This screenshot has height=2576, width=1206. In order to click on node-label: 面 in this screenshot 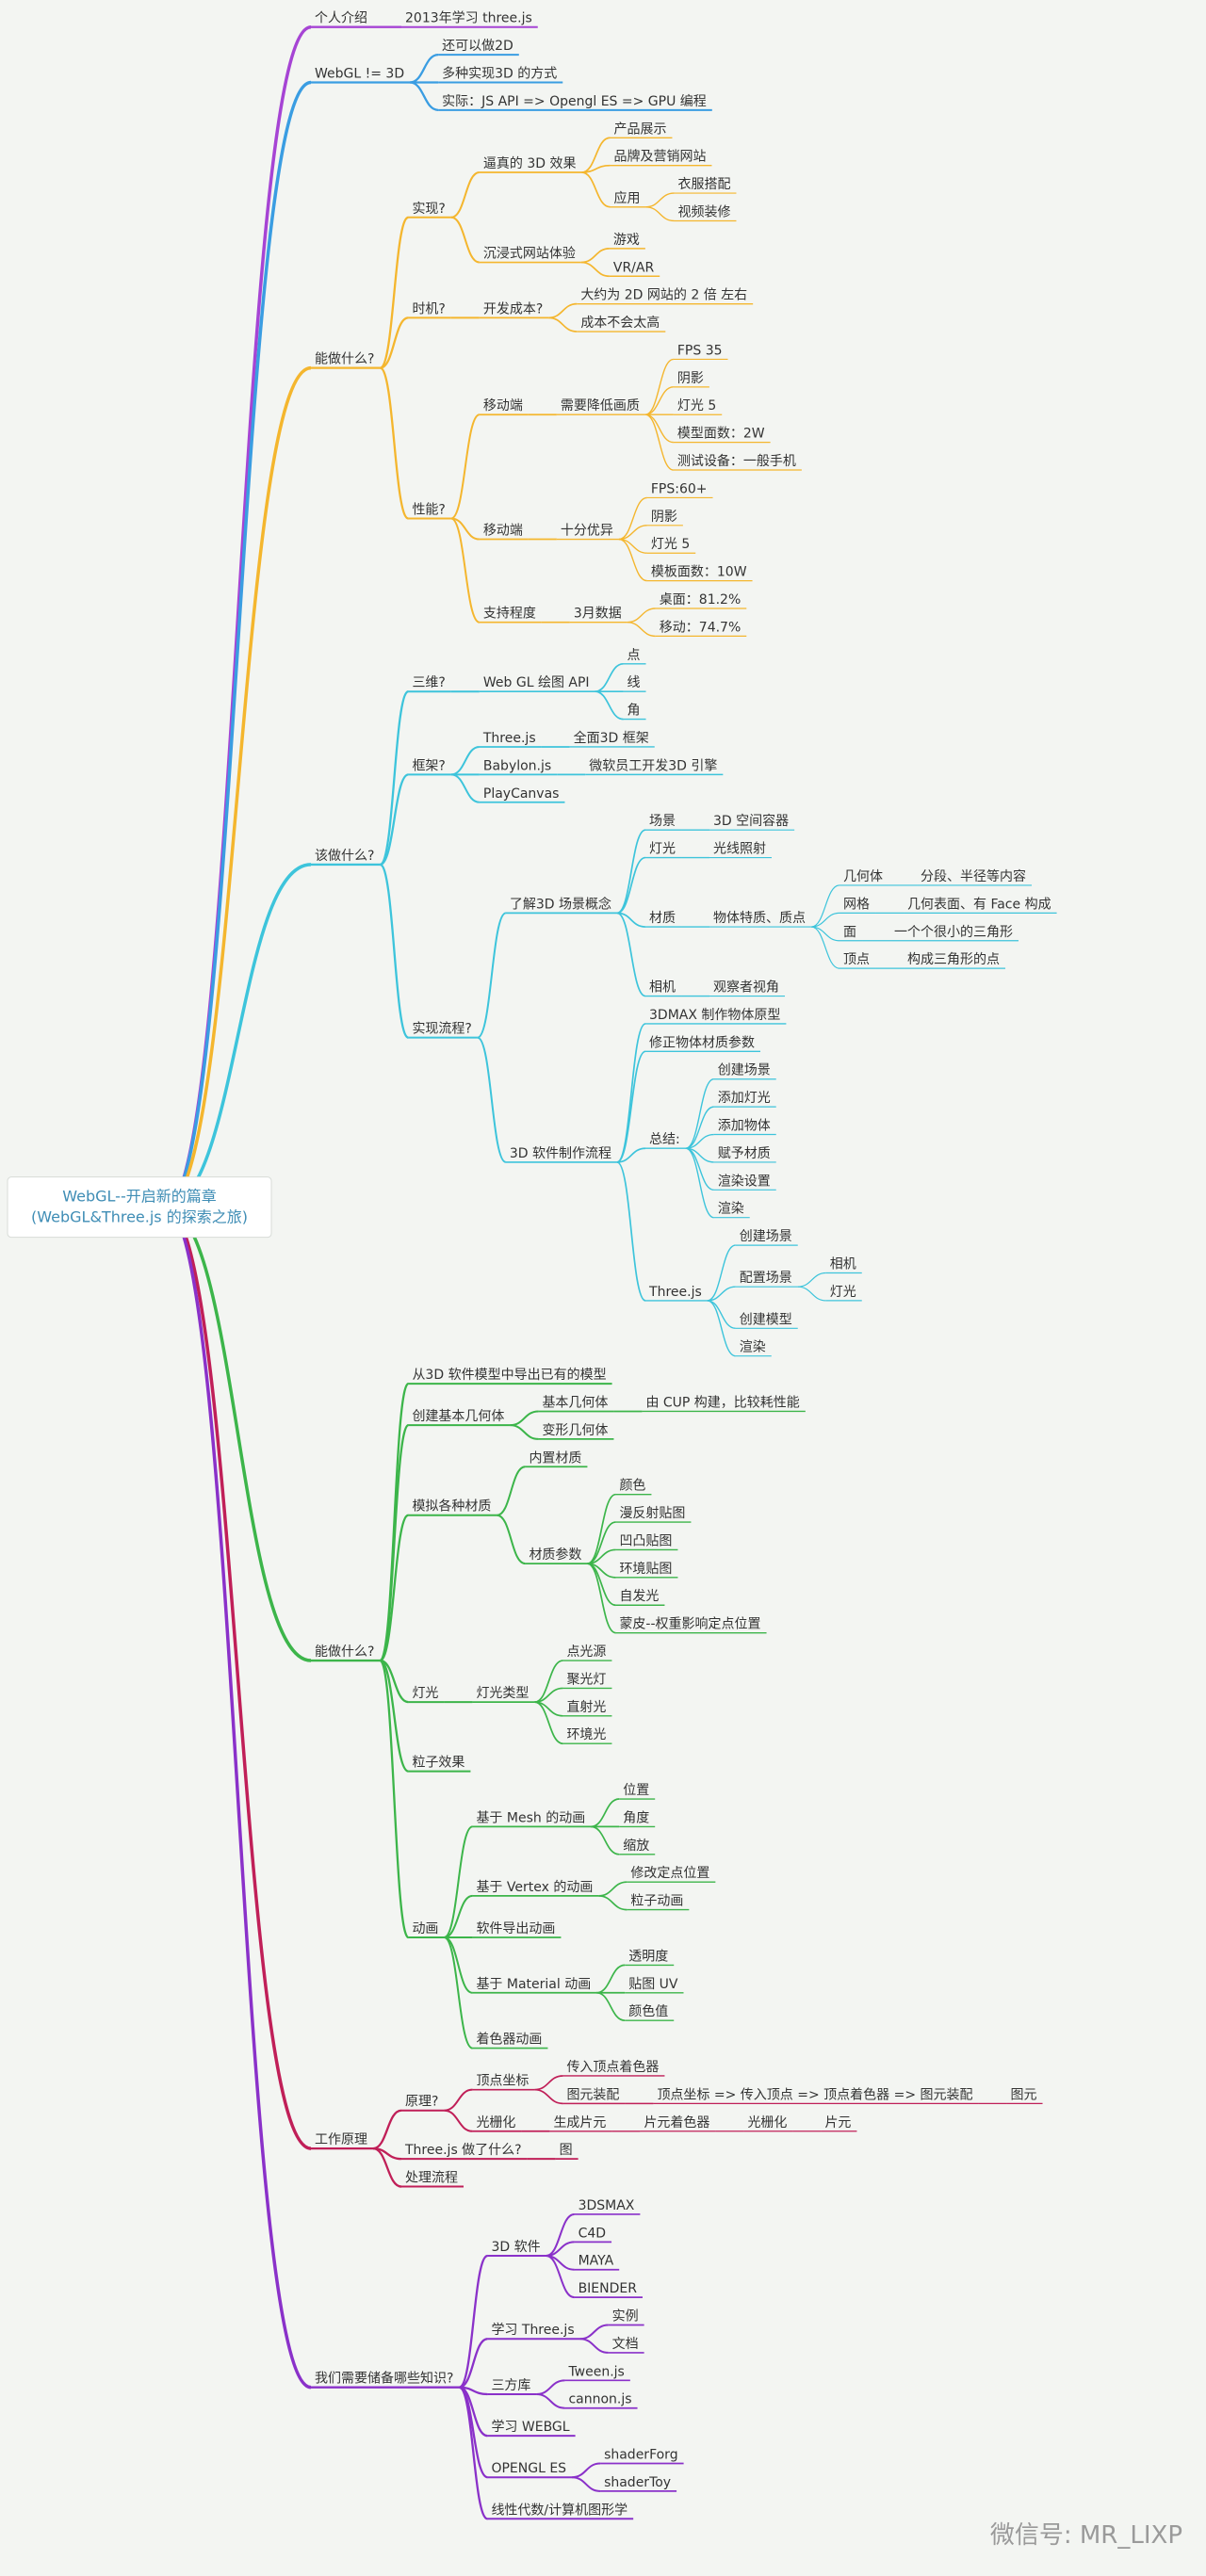, I will do `click(849, 932)`.